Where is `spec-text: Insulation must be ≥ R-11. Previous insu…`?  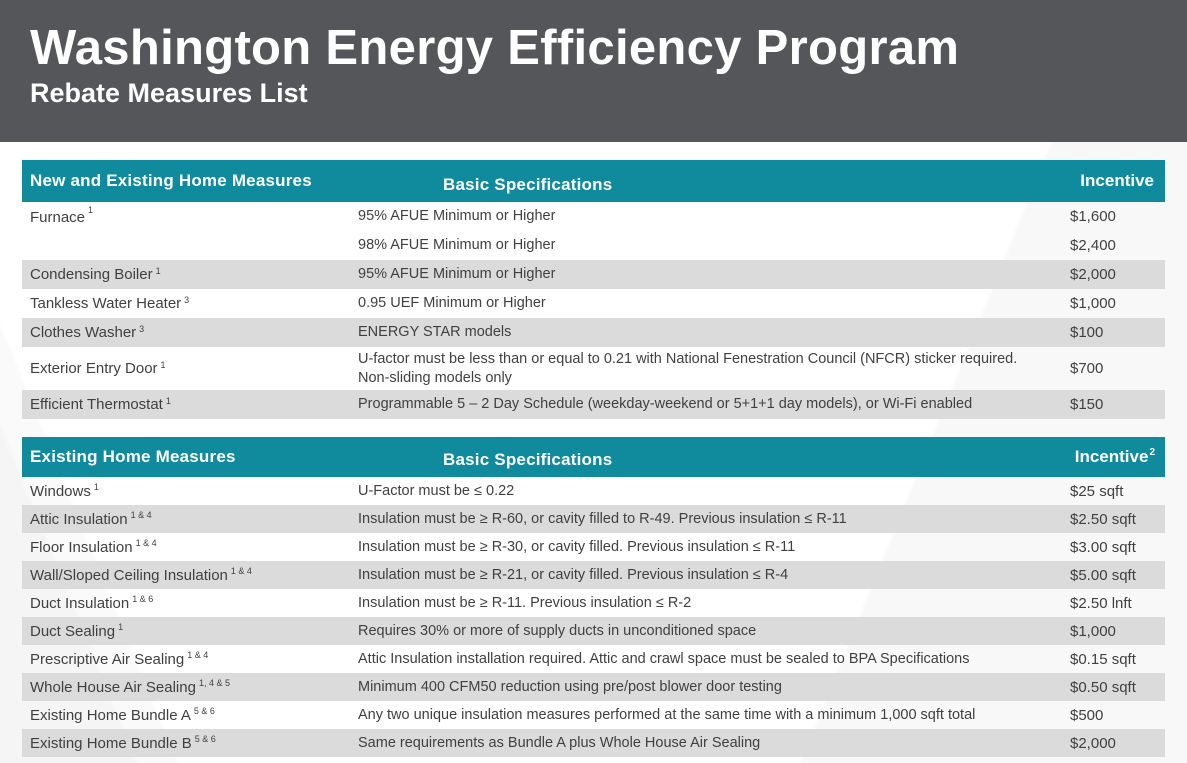 spec-text: Insulation must be ≥ R-11. Previous insu… is located at coordinates (525, 602).